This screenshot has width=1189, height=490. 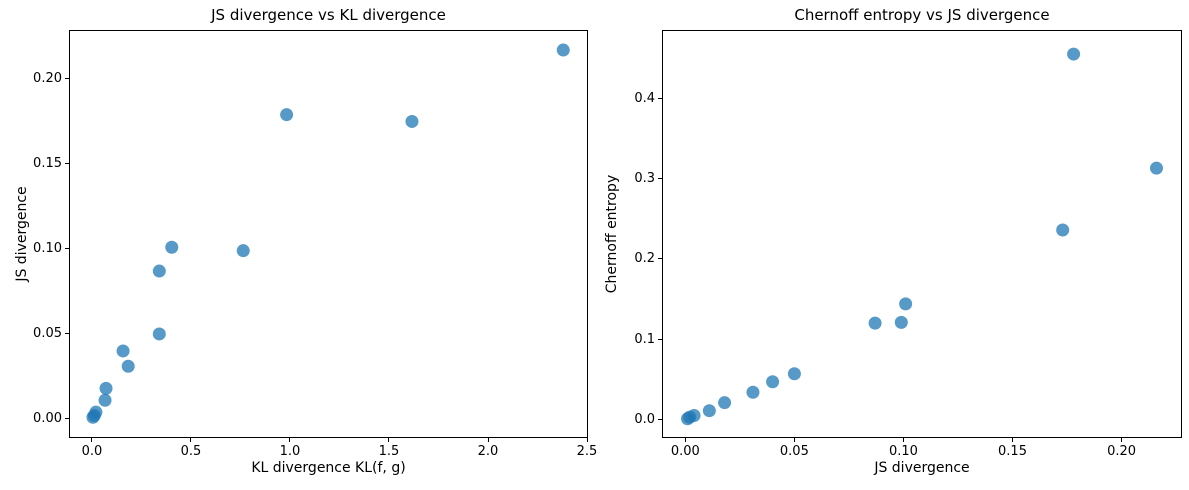 What do you see at coordinates (47, 164) in the screenshot?
I see `y-tick-label: 0.15` at bounding box center [47, 164].